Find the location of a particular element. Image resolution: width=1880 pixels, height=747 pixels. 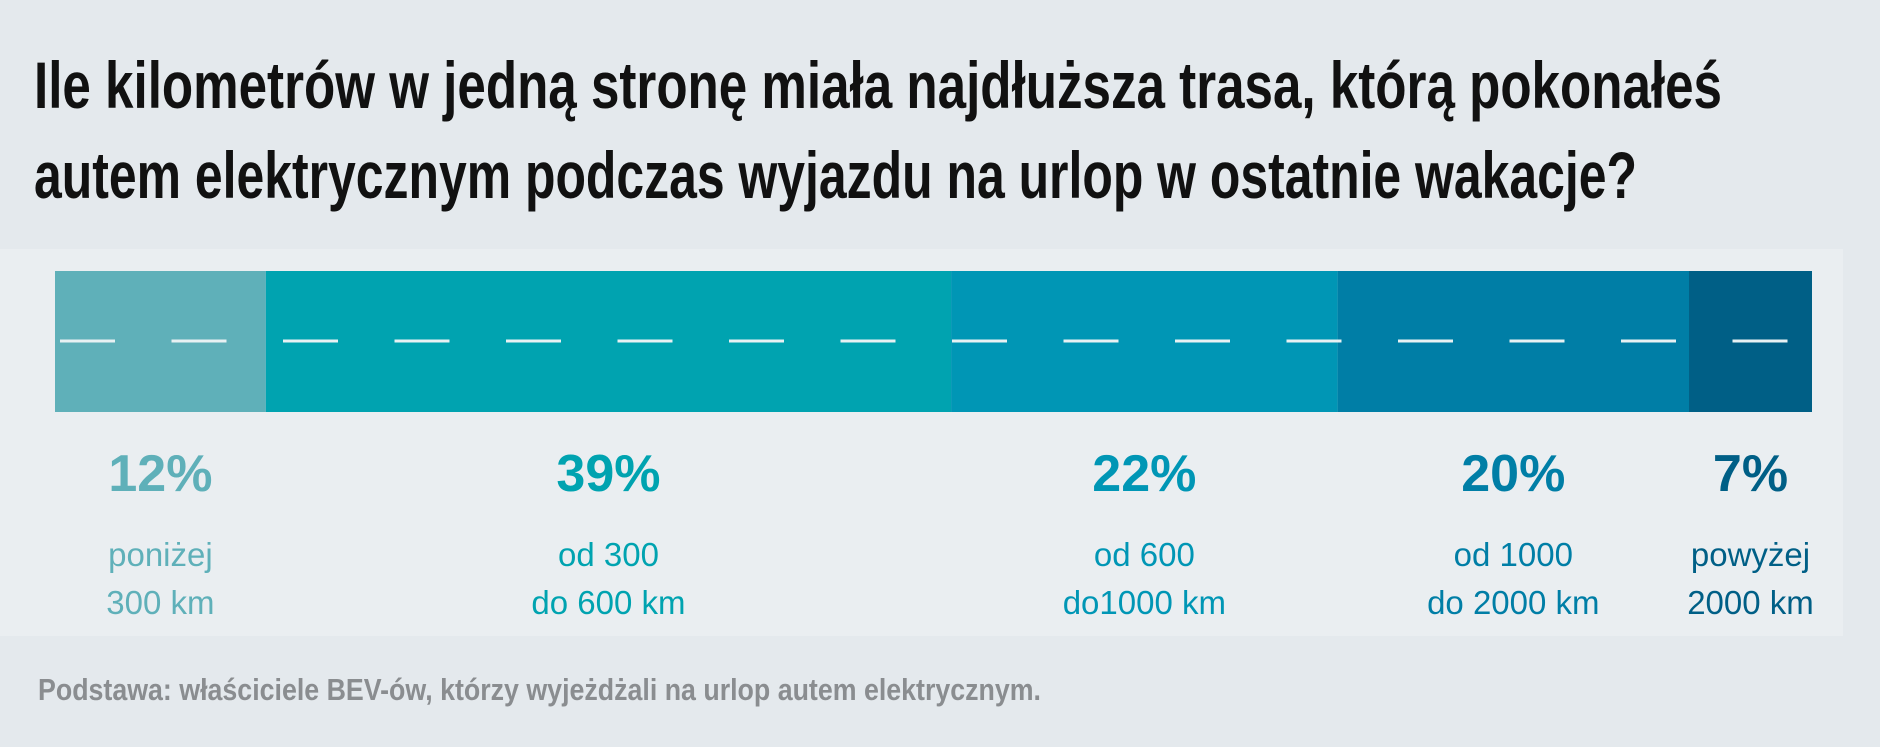

category-label: do 2000 km is located at coordinates (1513, 602).